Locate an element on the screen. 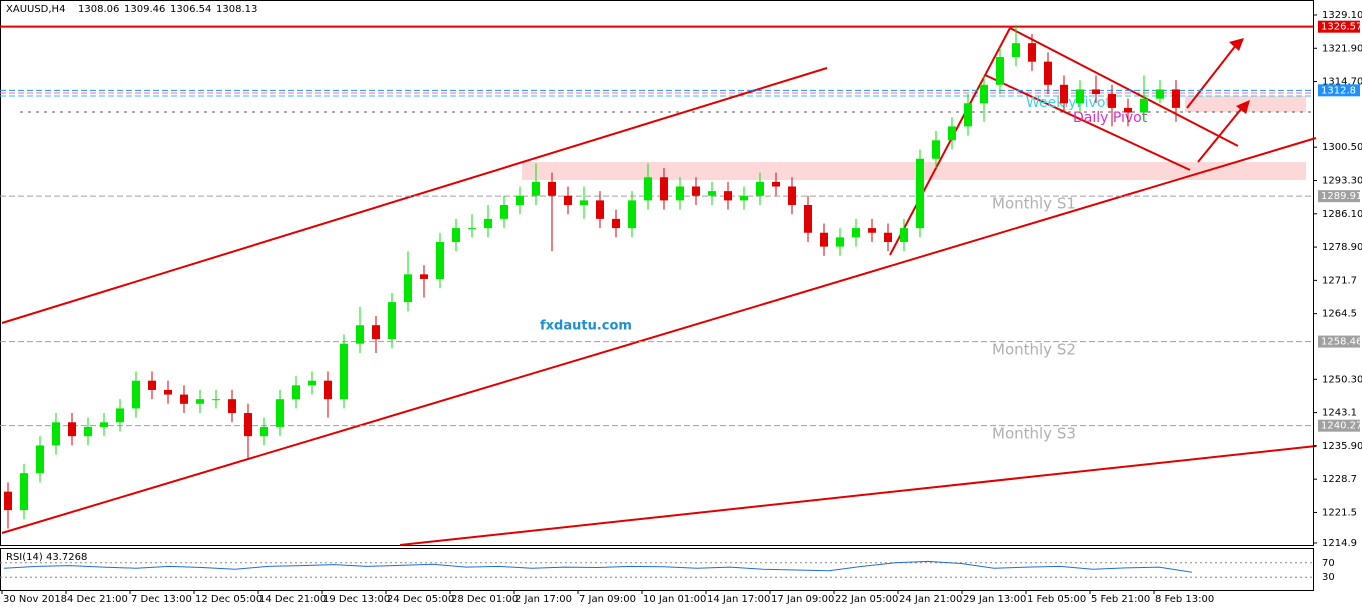  level-label: 1312.8 is located at coordinates (1338, 90).